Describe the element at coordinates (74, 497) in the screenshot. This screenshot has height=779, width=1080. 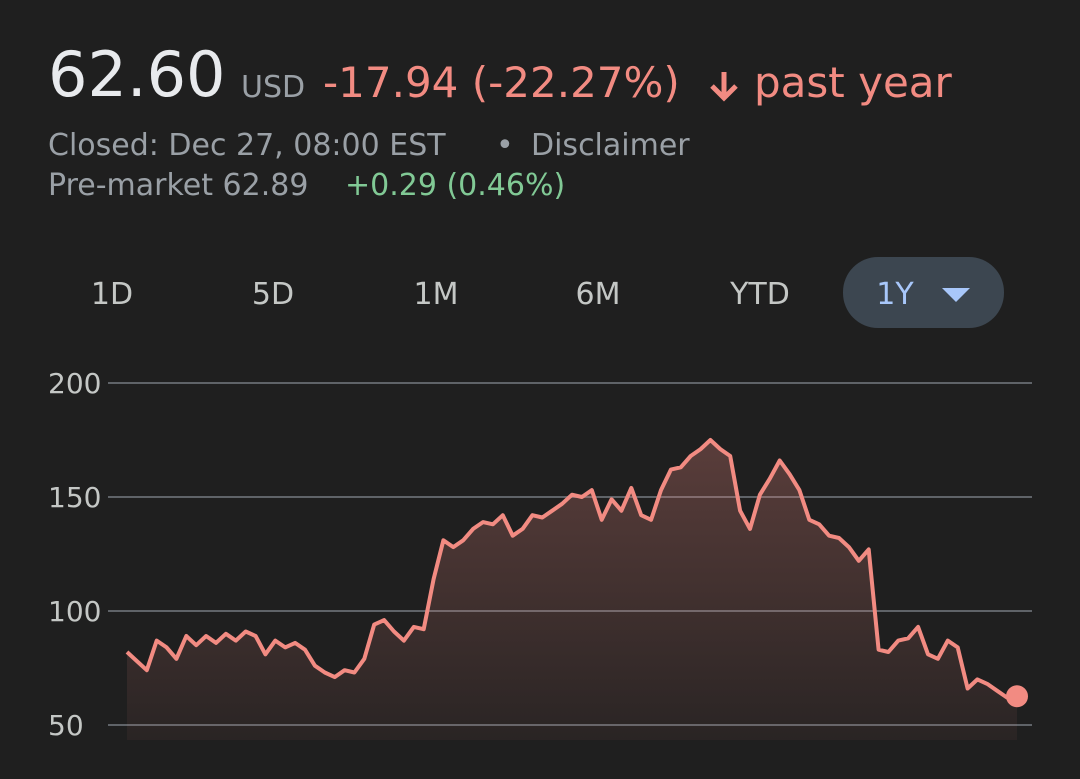
I see `y-tick-label: 150` at that location.